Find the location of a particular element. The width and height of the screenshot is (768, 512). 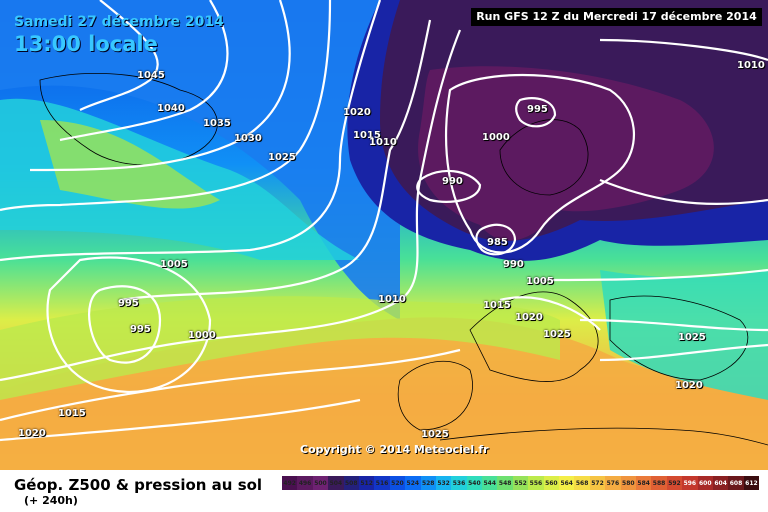

legend-value: 608 is located at coordinates (736, 483).